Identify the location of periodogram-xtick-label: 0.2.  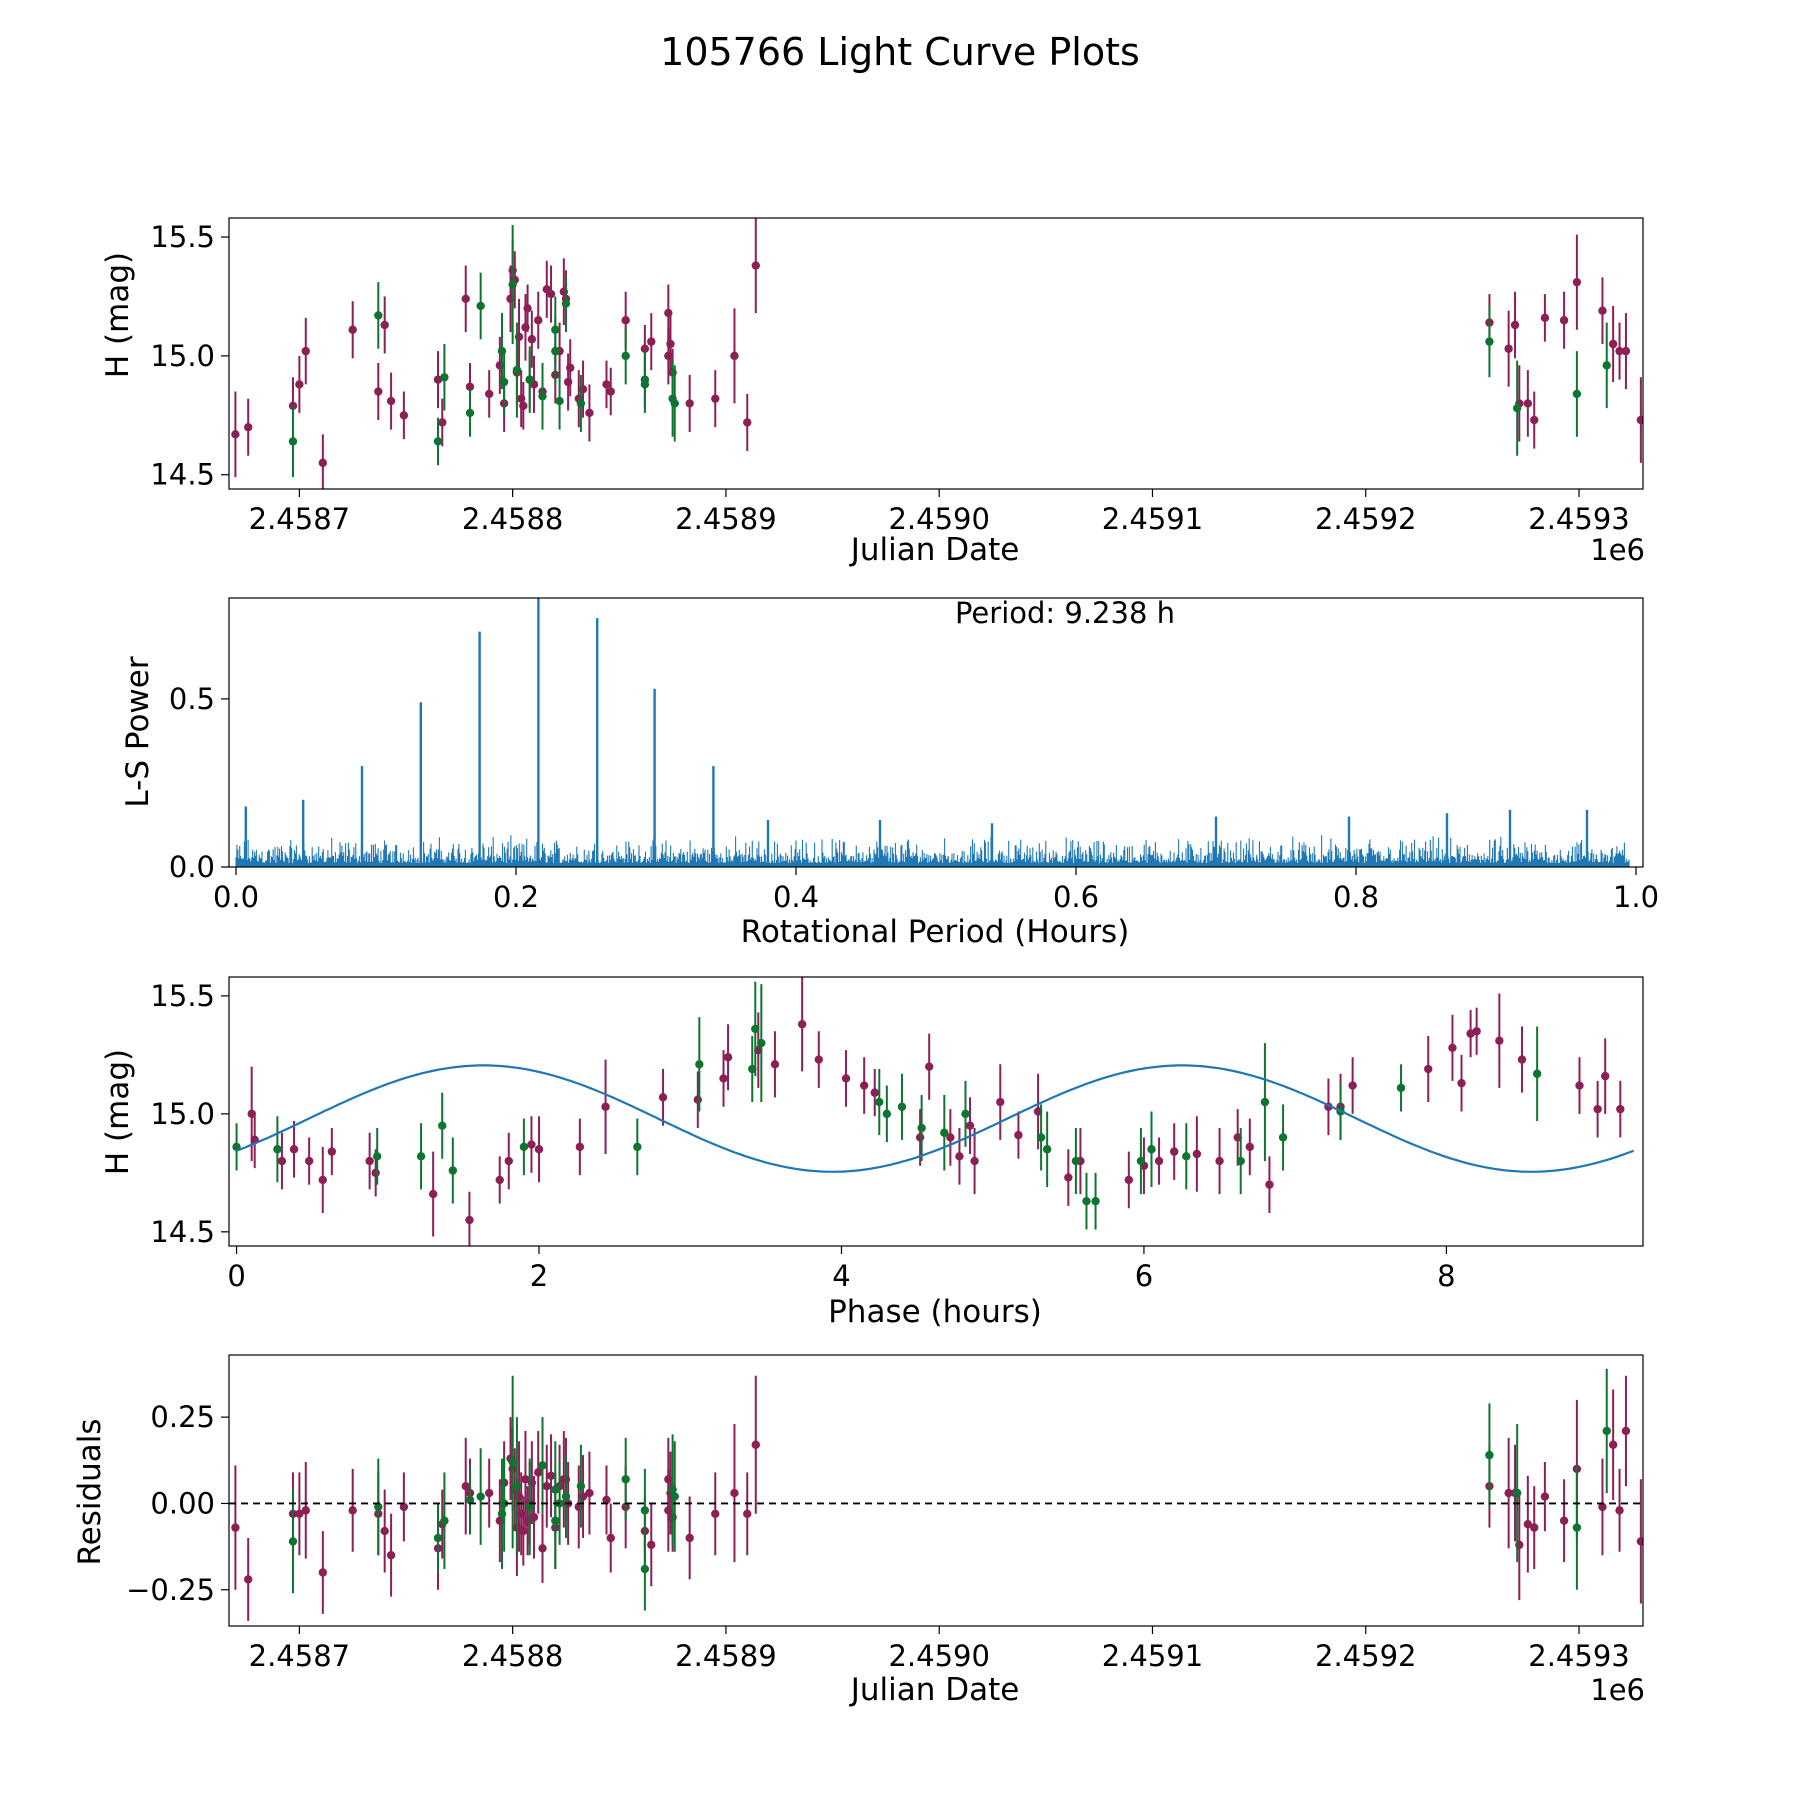
(516, 897).